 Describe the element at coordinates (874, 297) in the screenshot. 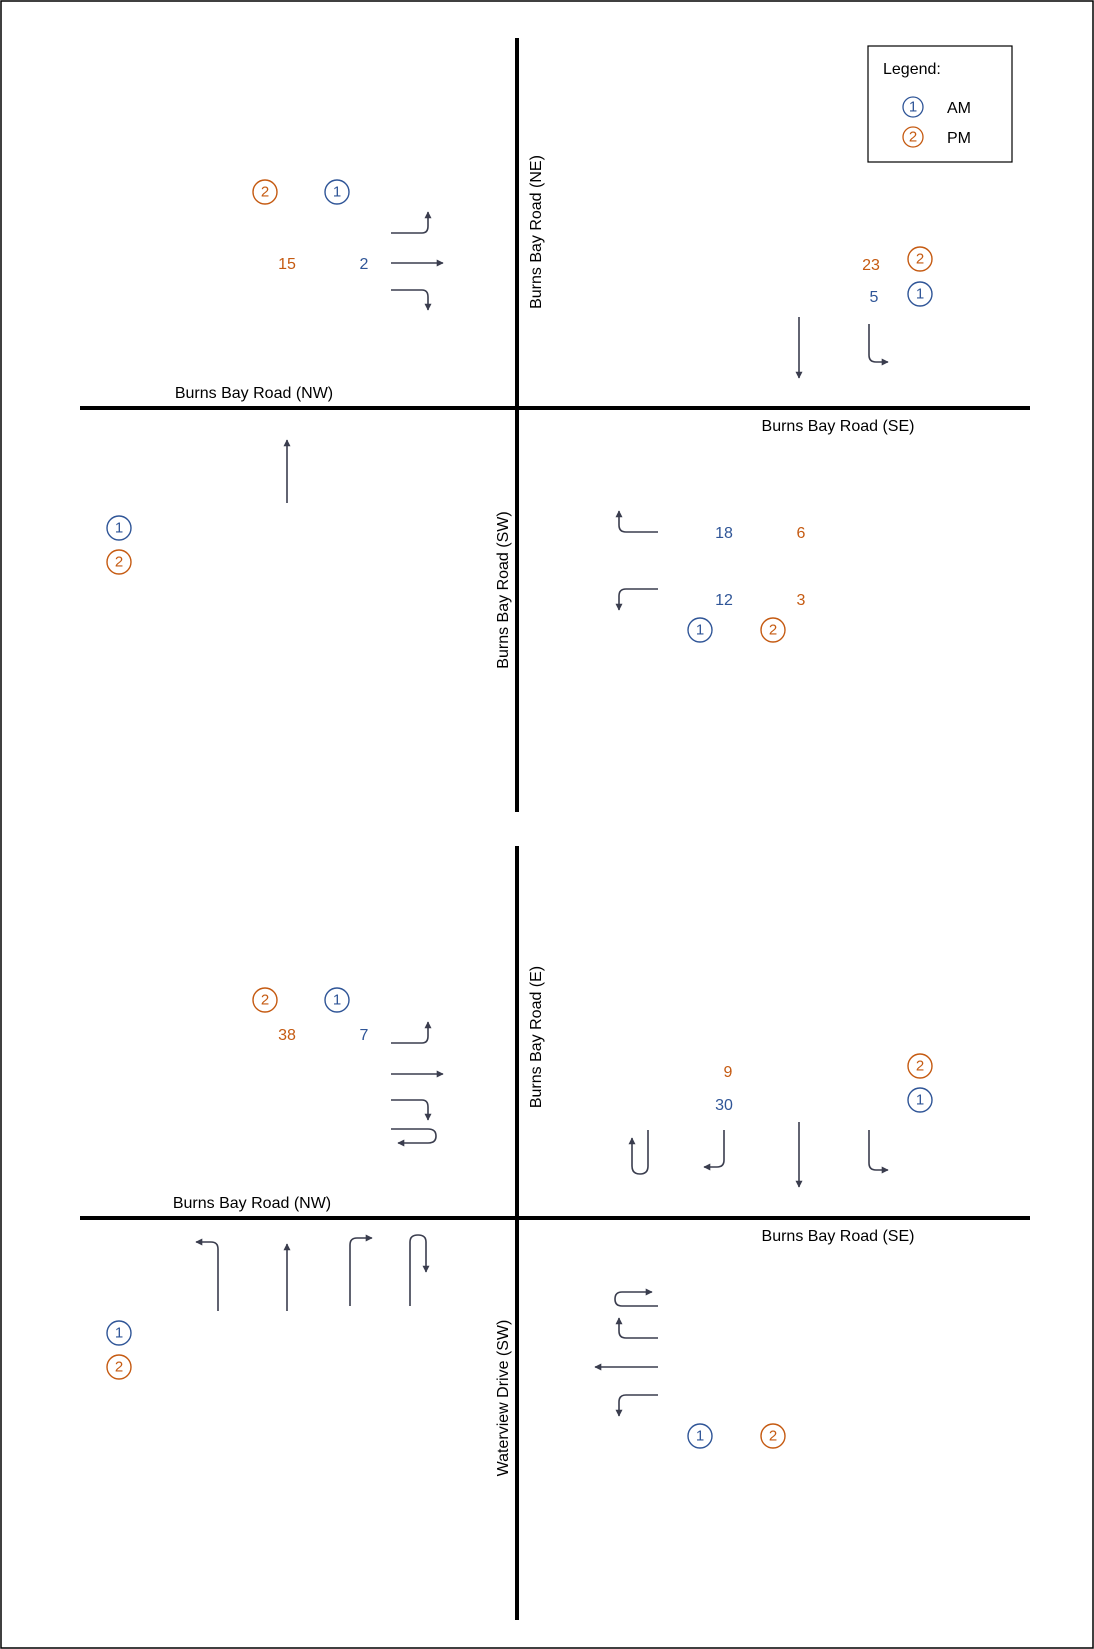

I see `ne-am-count: 5` at that location.